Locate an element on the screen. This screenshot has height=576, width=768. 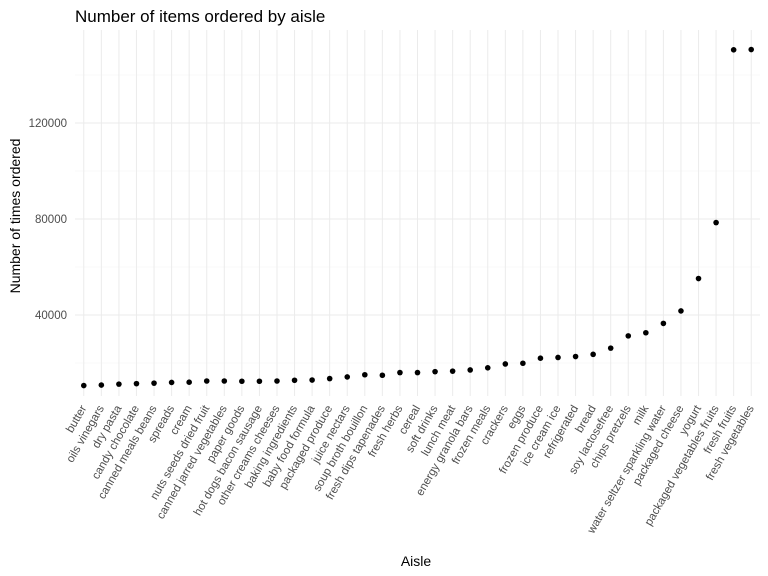
y-axis-title: Number of times ordered is located at coordinates (15, 216).